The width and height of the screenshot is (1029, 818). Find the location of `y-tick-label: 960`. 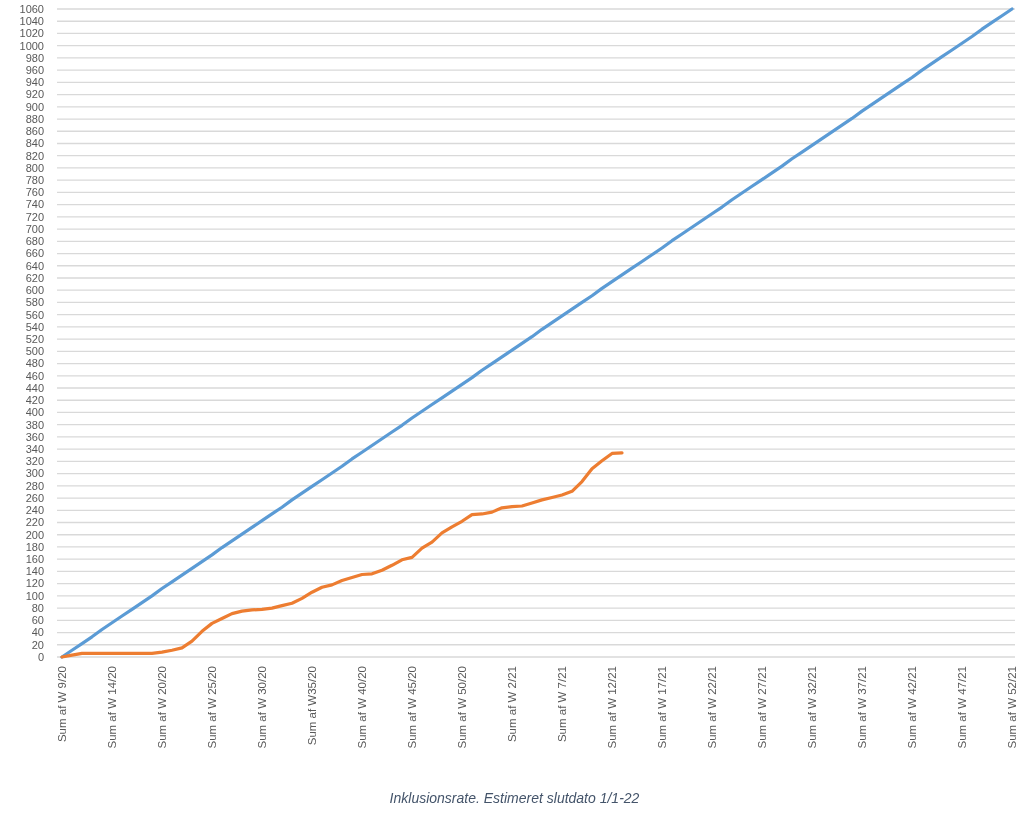

y-tick-label: 960 is located at coordinates (34, 69).